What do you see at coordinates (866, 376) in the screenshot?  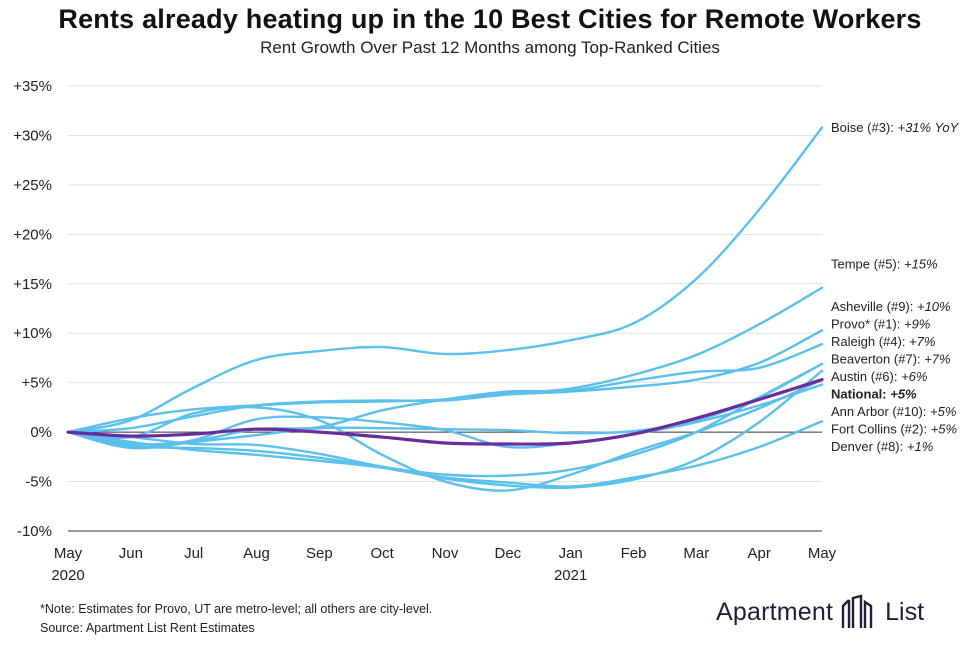 I see `series-label-name: Austin (#6):` at bounding box center [866, 376].